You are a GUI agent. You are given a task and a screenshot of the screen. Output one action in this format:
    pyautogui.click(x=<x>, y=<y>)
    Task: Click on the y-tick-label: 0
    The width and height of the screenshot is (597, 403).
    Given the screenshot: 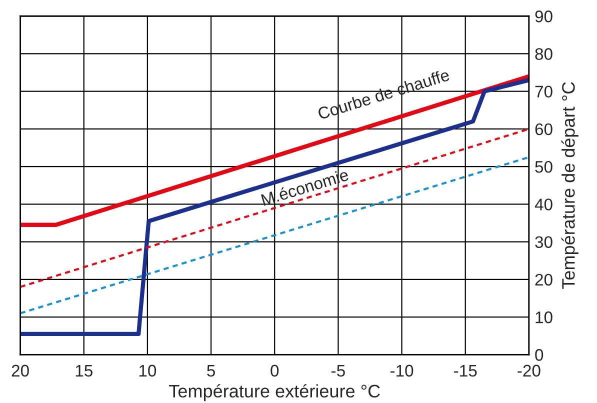 What is the action you would take?
    pyautogui.click(x=539, y=355)
    